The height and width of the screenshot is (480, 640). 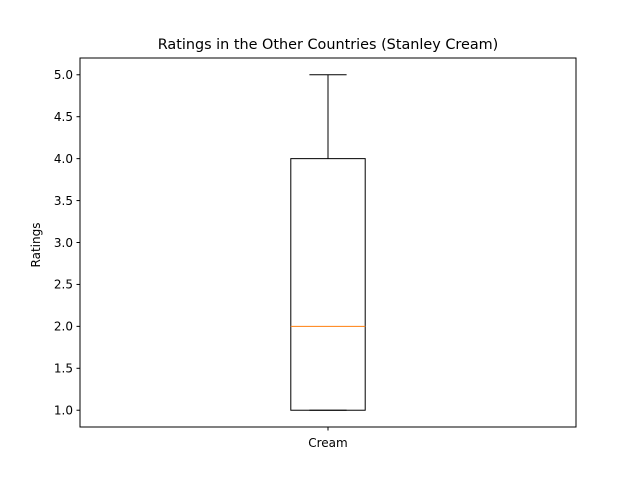 I want to click on y-tick-label: 5.0, so click(x=63, y=75).